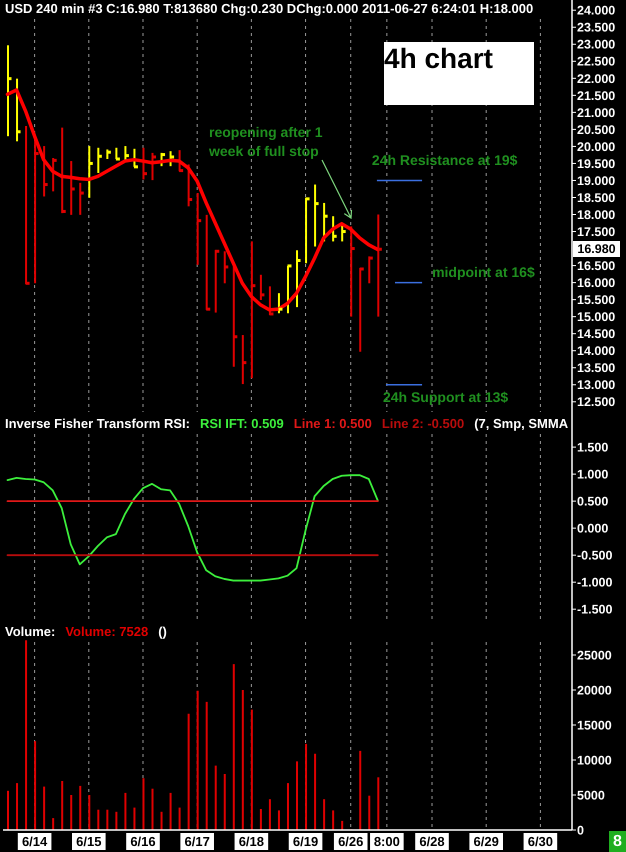 This screenshot has width=626, height=852. I want to click on text: Volume: 7528, so click(106, 631).